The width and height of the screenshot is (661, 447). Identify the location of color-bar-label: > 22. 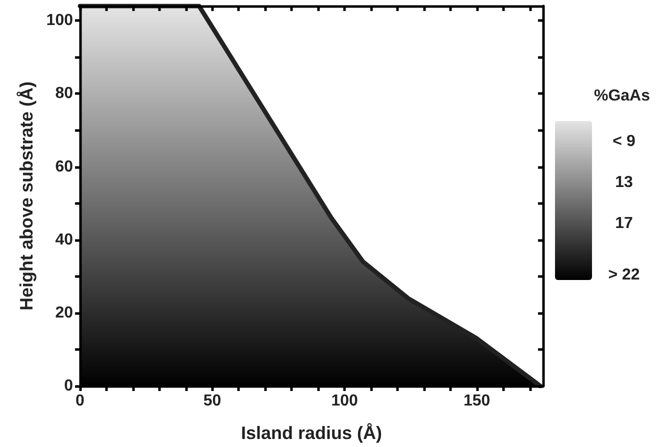
(624, 275).